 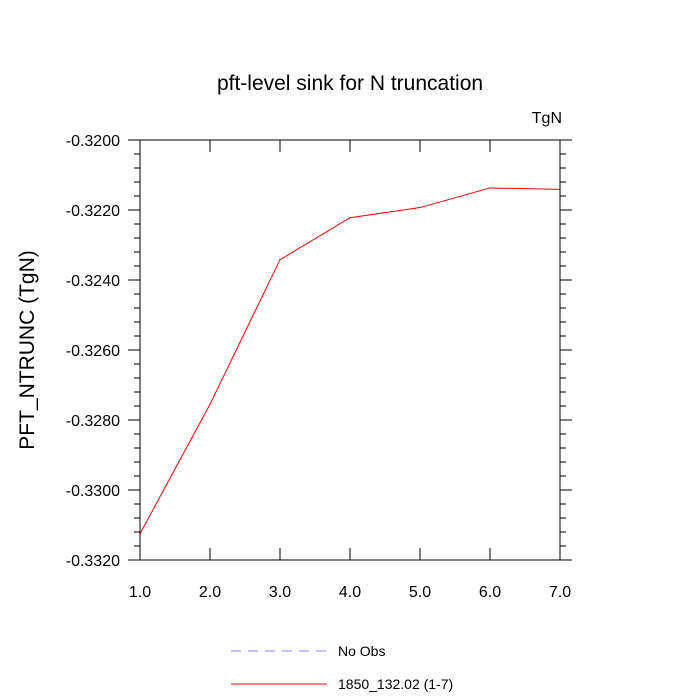 I want to click on x-tick-label: 3.0, so click(x=280, y=592).